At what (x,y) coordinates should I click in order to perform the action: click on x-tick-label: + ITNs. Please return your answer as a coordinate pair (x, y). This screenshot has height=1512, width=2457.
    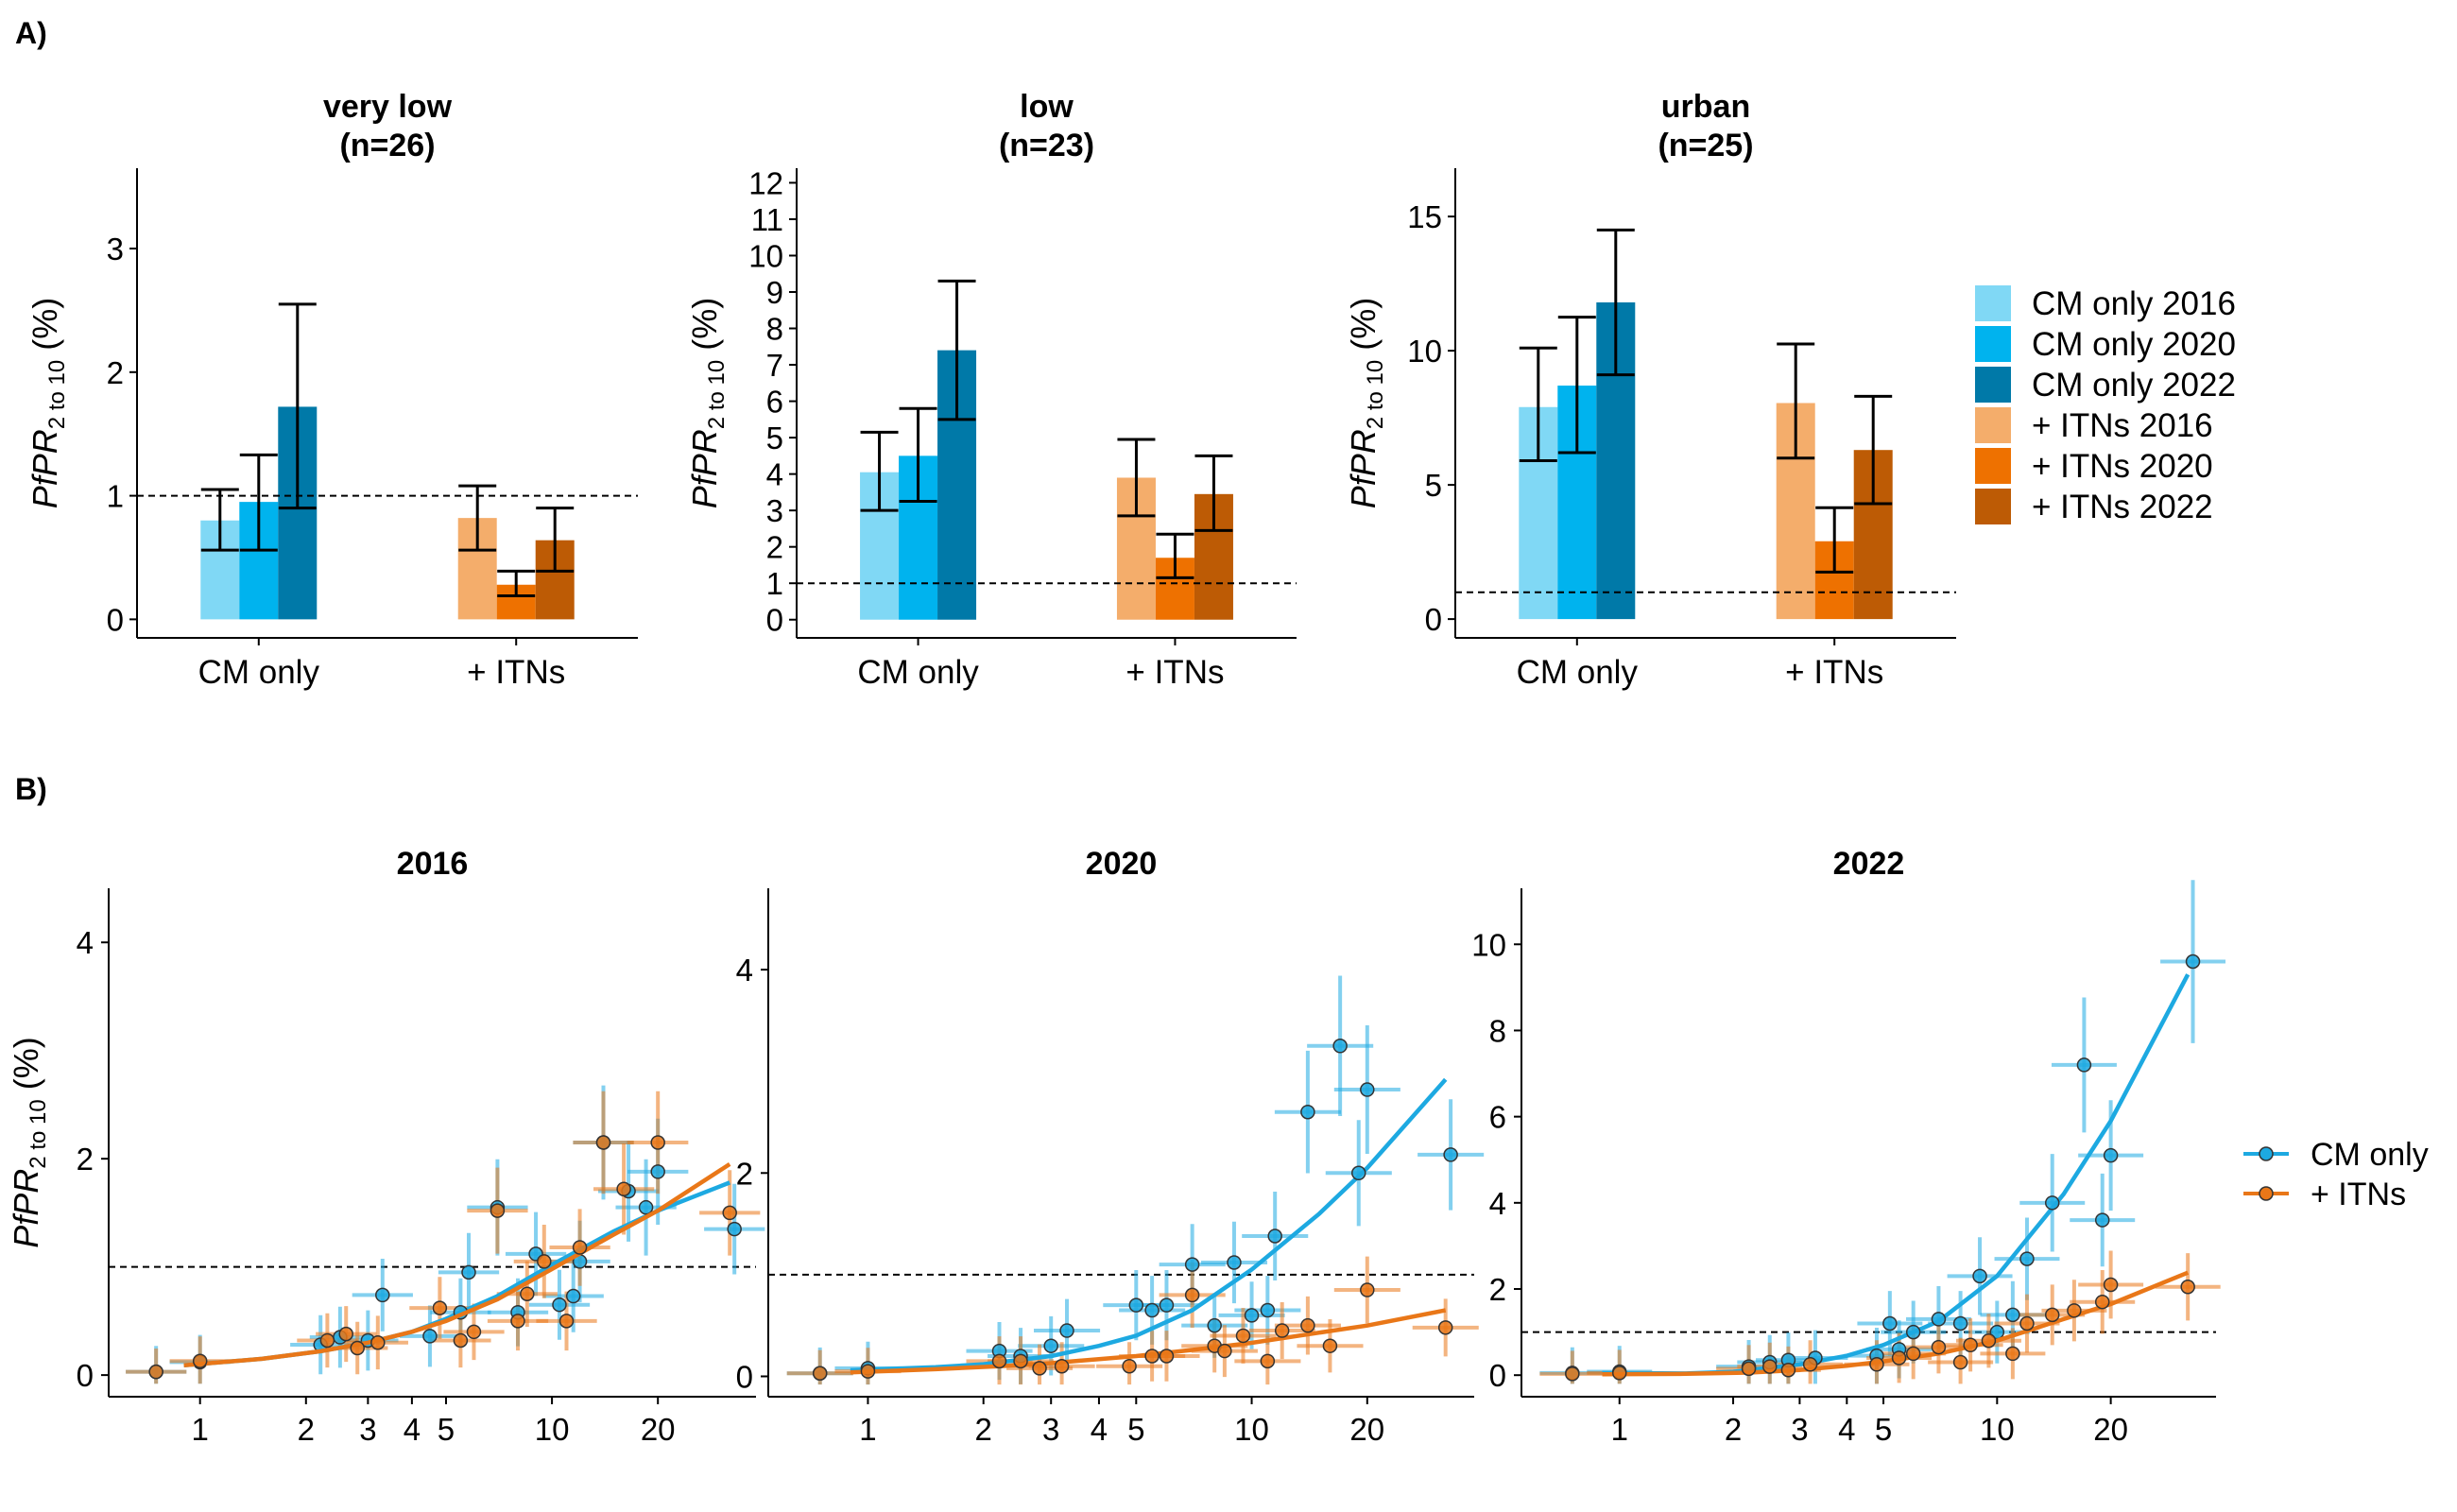
    Looking at the image, I should click on (1834, 672).